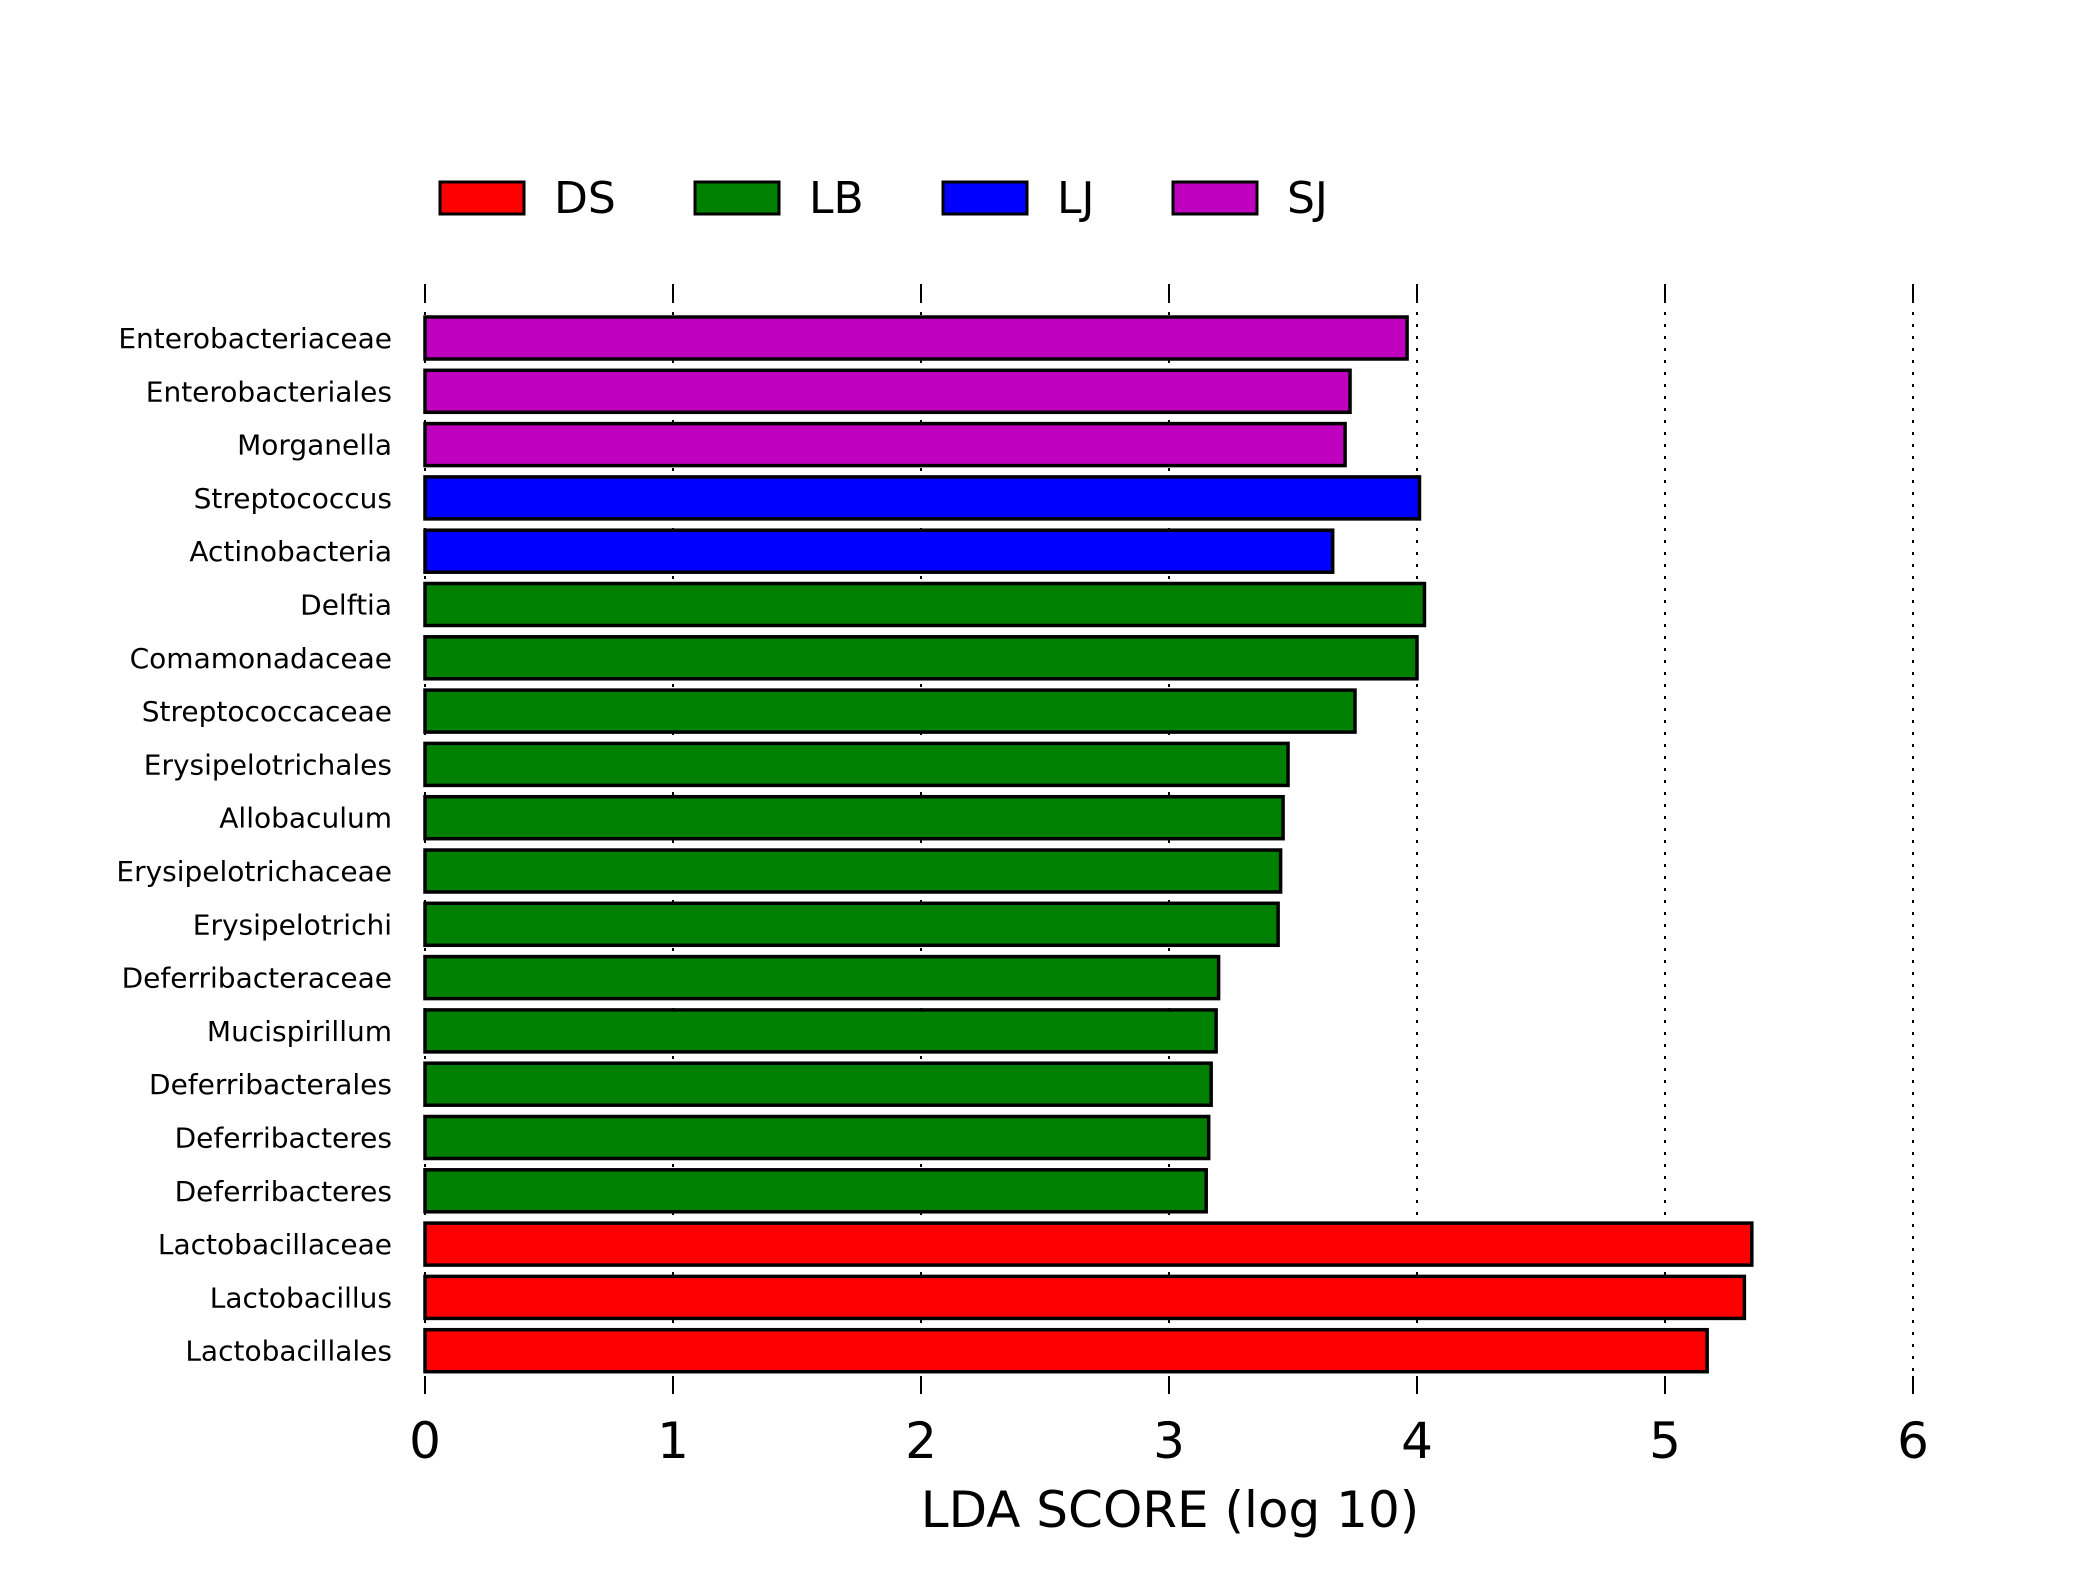 Image resolution: width=2100 pixels, height=1575 pixels. What do you see at coordinates (261, 658) in the screenshot?
I see `category-label: Comamonadaceae` at bounding box center [261, 658].